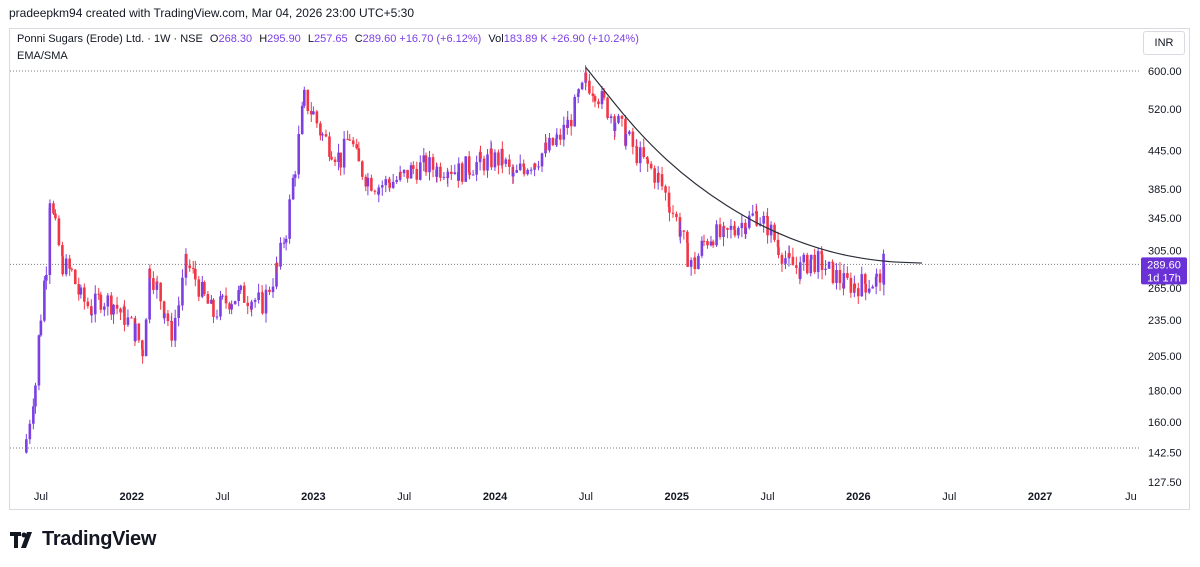 This screenshot has height=567, width=1200. I want to click on time-axis-tick: 2024, so click(495, 497).